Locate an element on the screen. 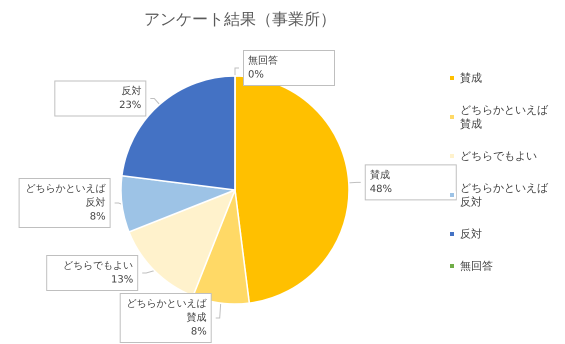  slice-label: 反対 is located at coordinates (131, 90).